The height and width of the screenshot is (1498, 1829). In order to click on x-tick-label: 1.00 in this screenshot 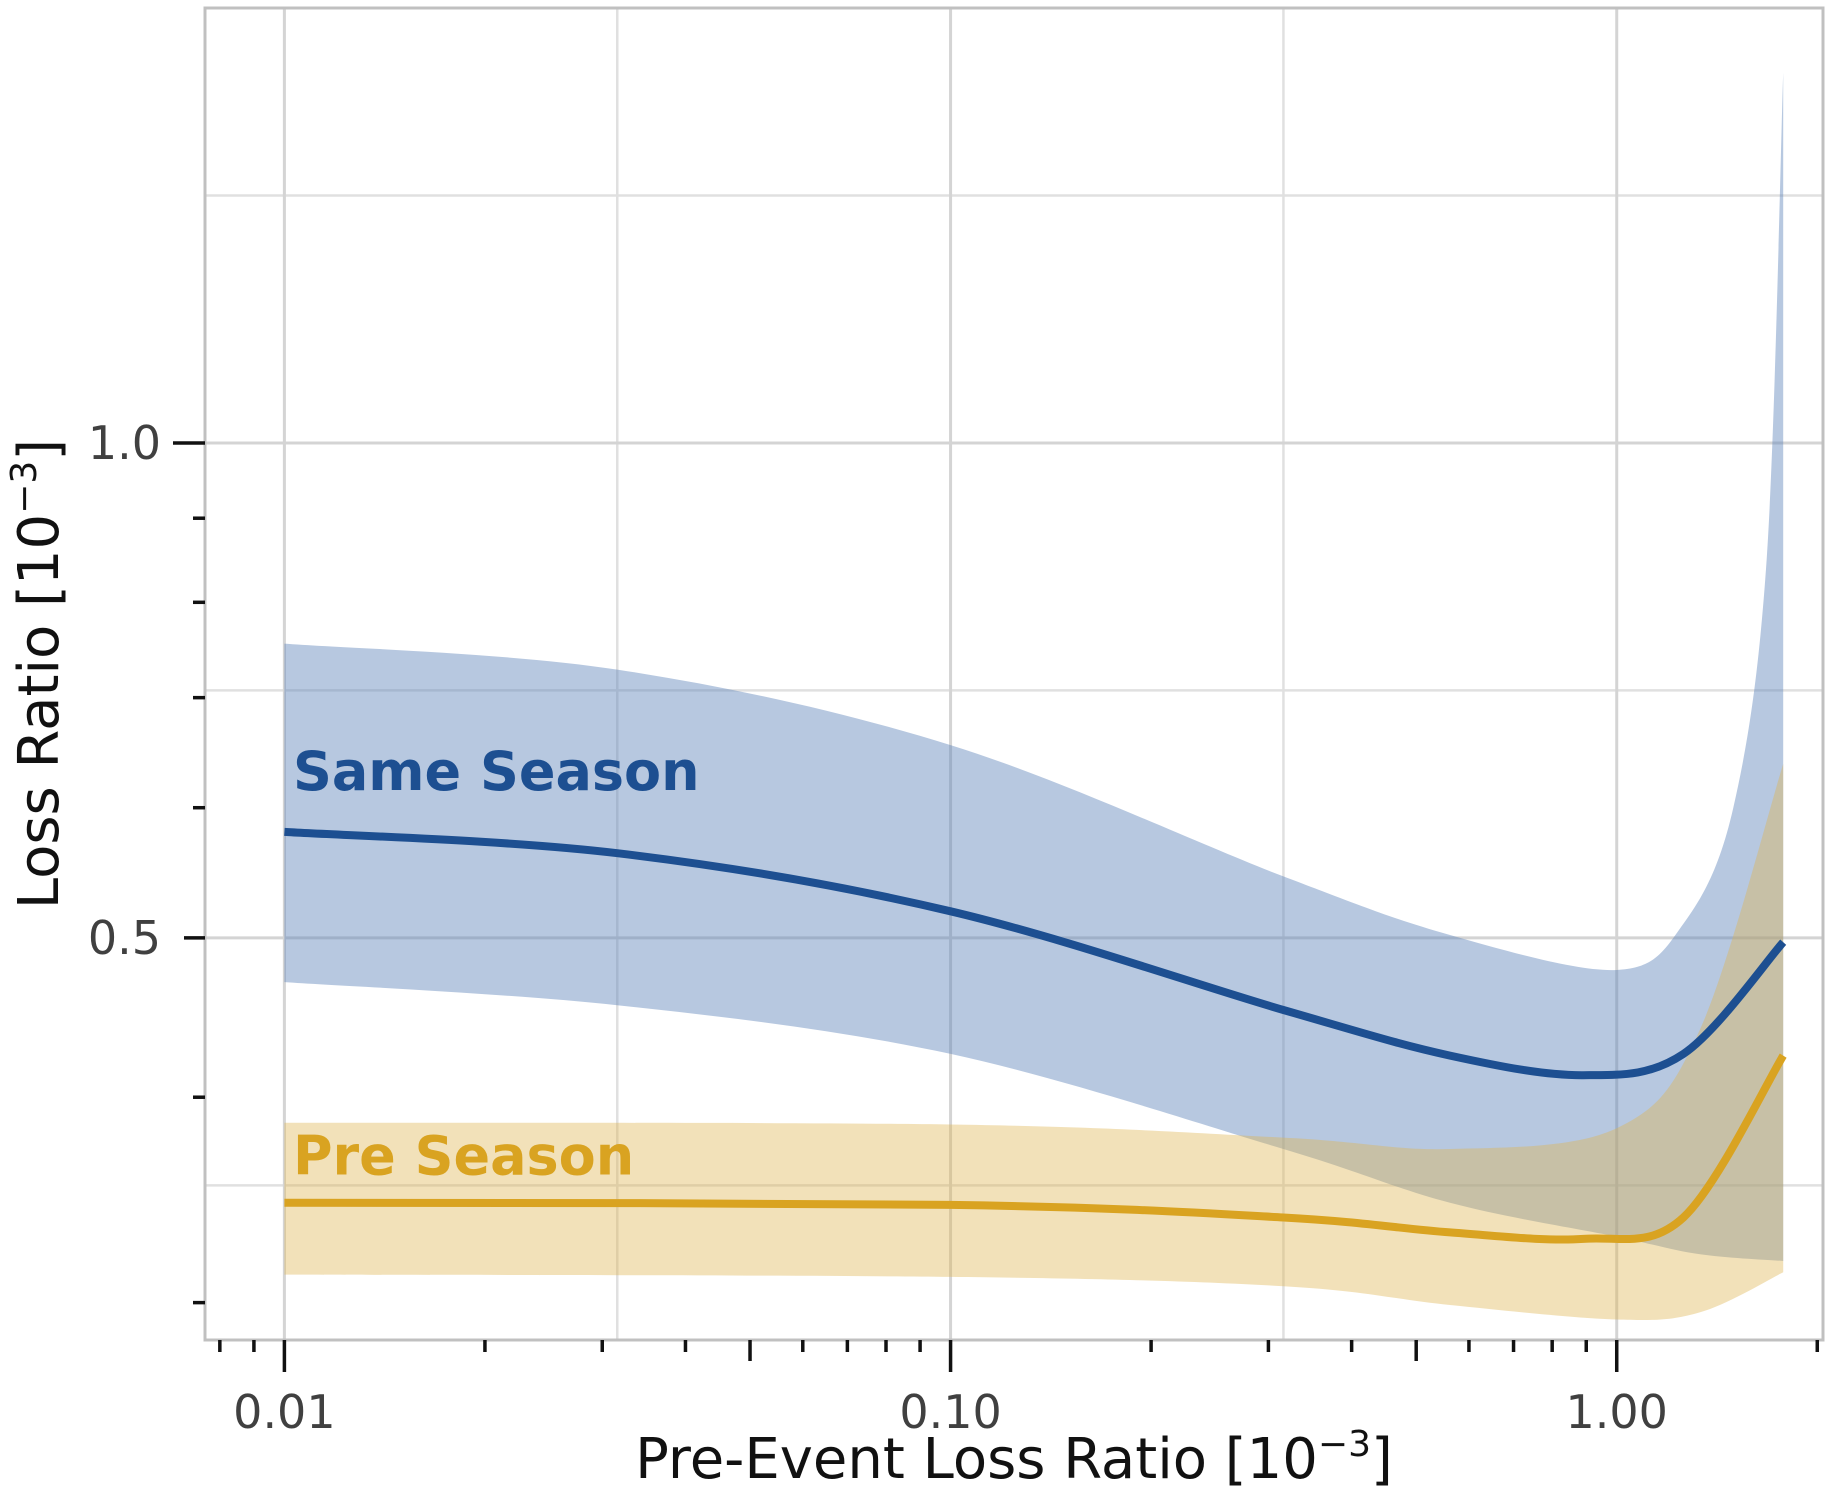, I will do `click(1617, 1412)`.